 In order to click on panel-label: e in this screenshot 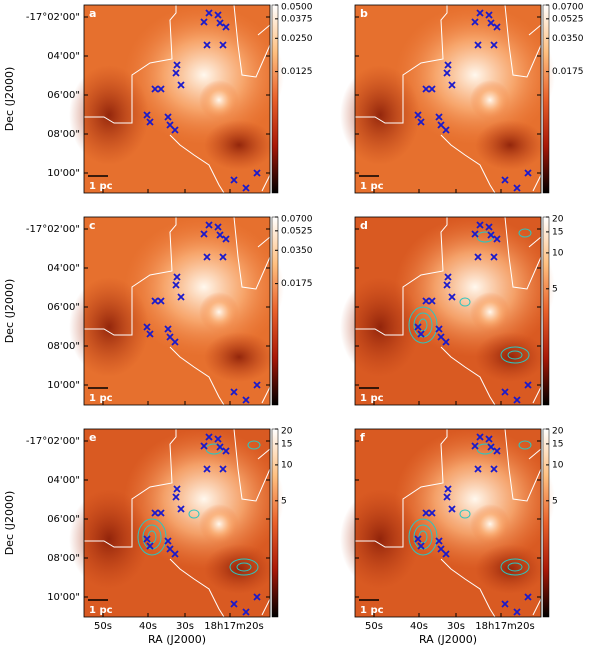, I will do `click(92, 437)`.